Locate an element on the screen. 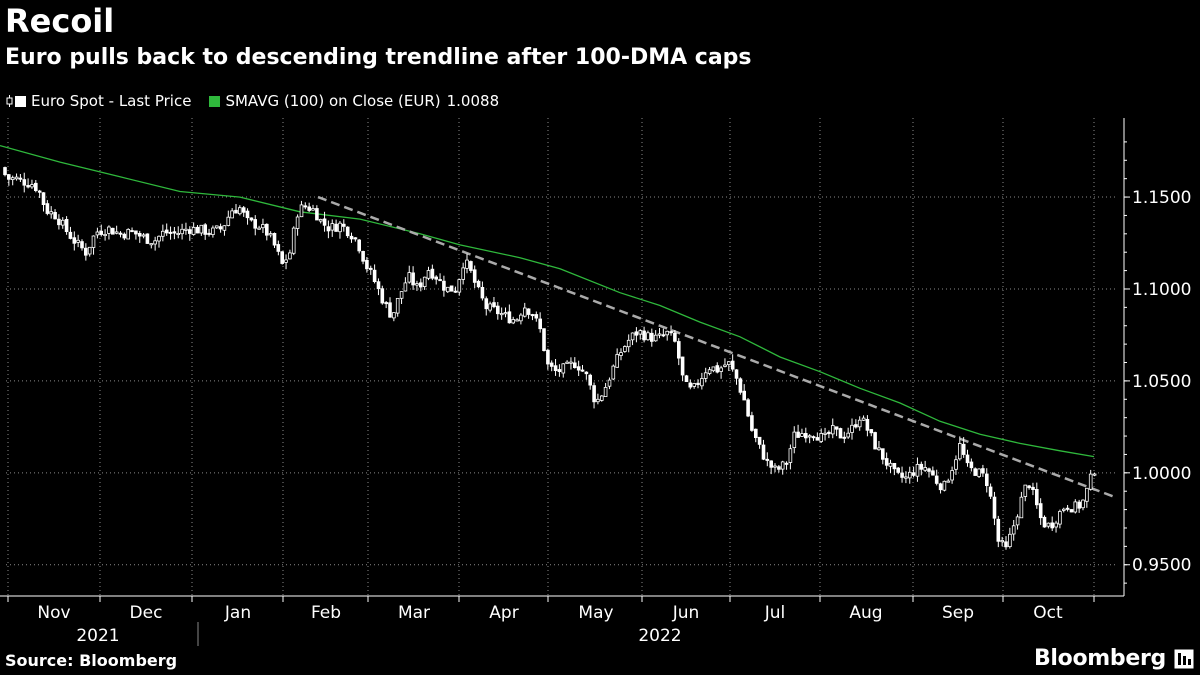 This screenshot has width=1200, height=675. x-tick-label: Aug is located at coordinates (865, 613).